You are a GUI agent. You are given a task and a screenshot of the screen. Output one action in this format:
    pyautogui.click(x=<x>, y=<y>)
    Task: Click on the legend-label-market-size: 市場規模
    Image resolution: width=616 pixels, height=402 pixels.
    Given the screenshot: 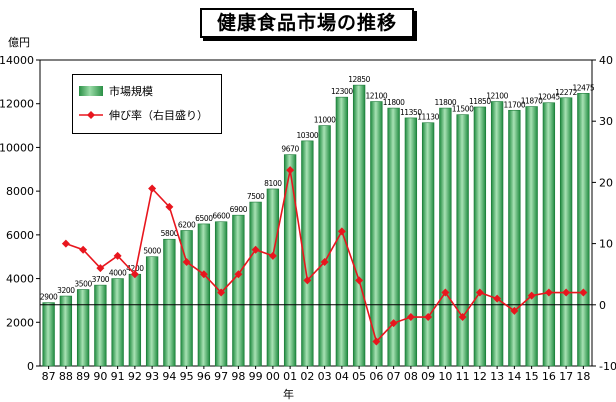 What is the action you would take?
    pyautogui.click(x=131, y=91)
    